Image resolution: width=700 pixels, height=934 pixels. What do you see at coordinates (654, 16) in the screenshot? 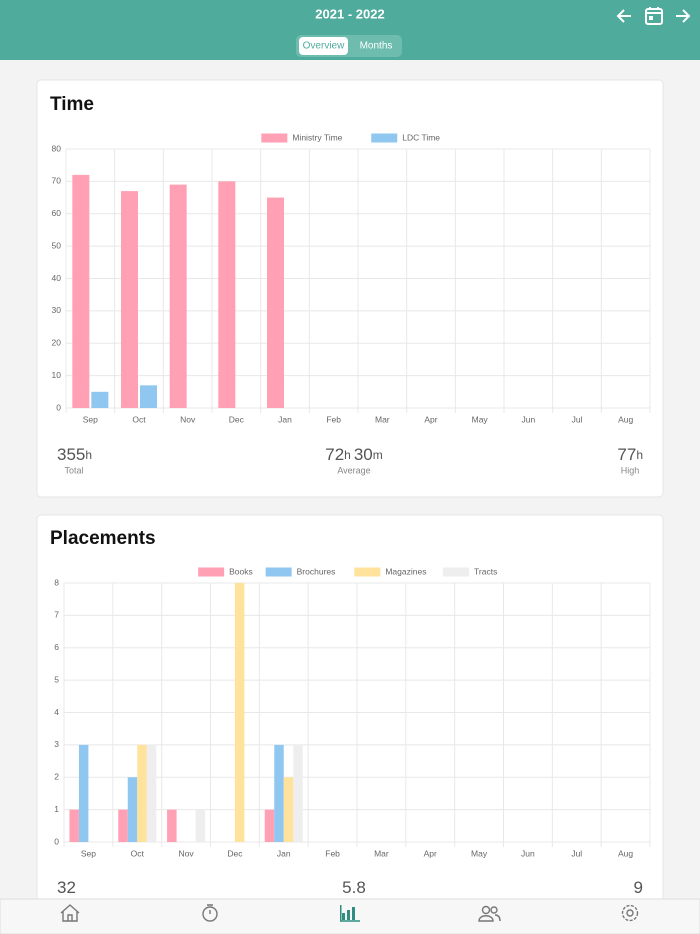
I see `calendar-button` at bounding box center [654, 16].